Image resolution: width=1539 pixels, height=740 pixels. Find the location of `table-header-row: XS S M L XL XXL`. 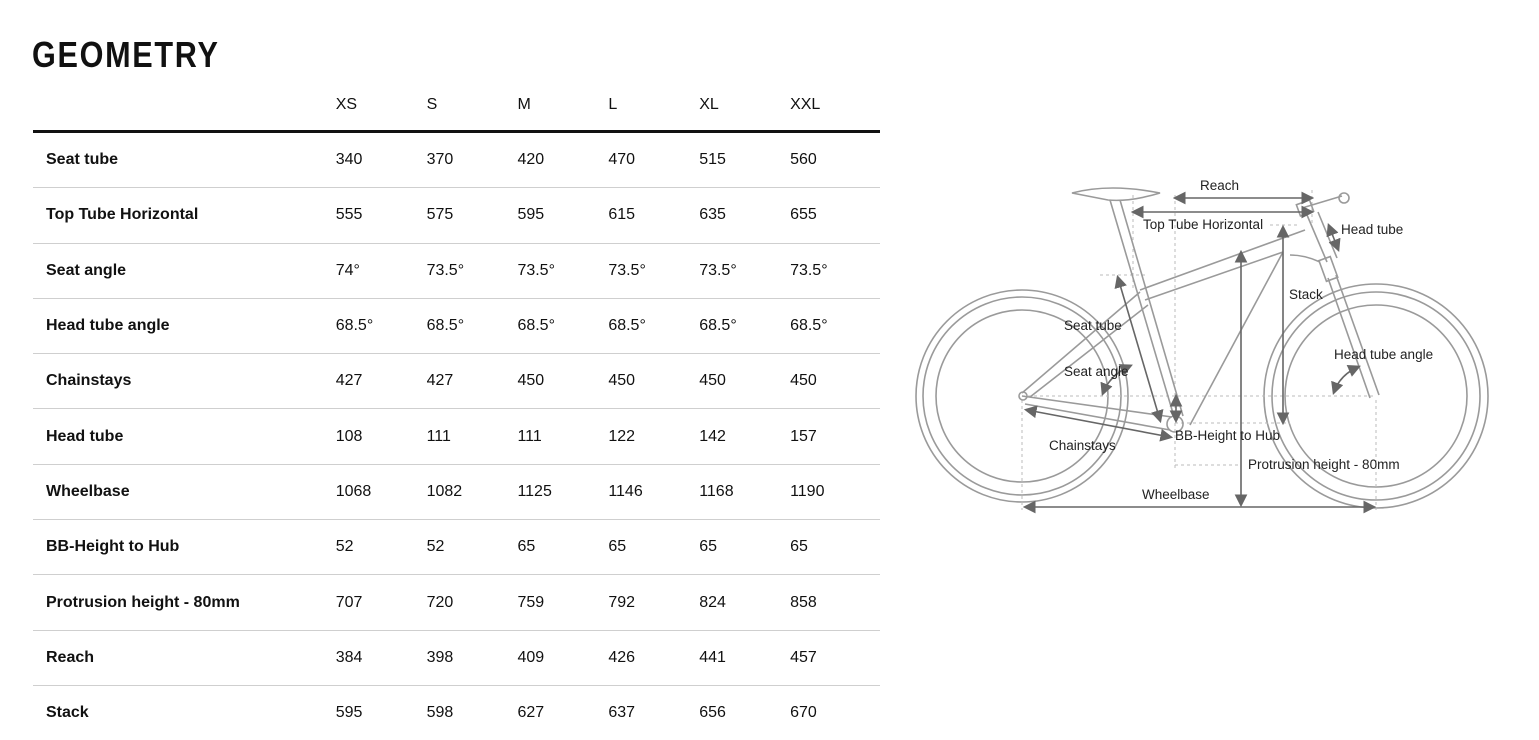

table-header-row: XS S M L XL XXL is located at coordinates (456, 106).